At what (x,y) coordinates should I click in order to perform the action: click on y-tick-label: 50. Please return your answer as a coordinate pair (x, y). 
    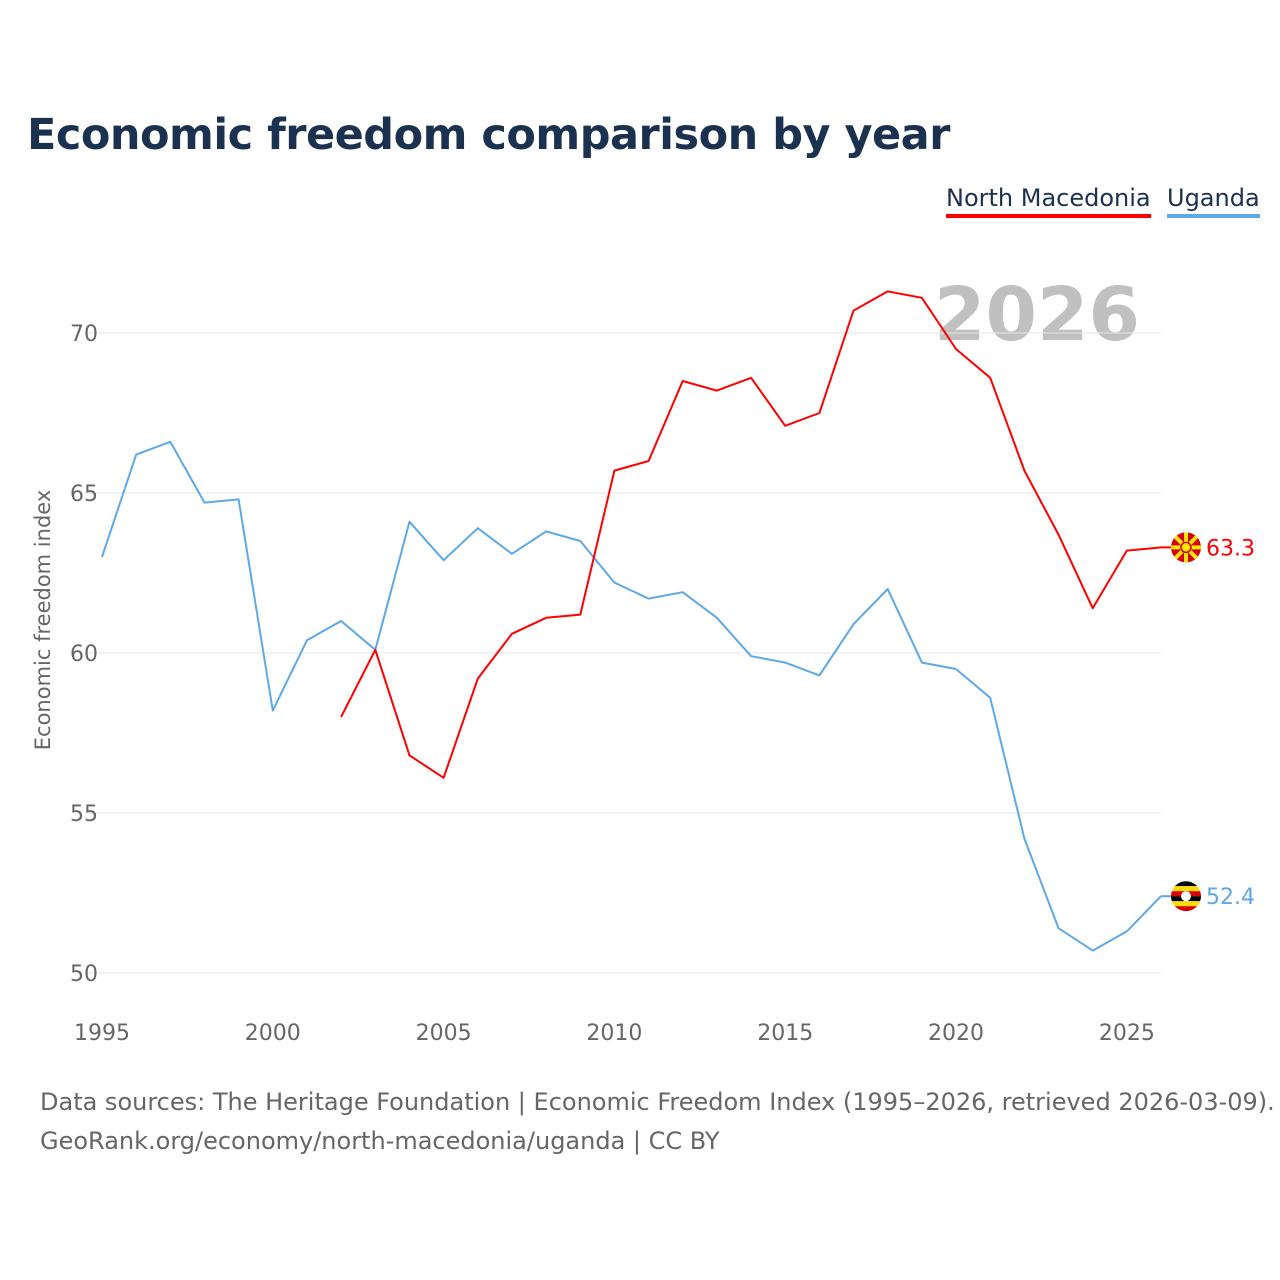
    Looking at the image, I should click on (84, 974).